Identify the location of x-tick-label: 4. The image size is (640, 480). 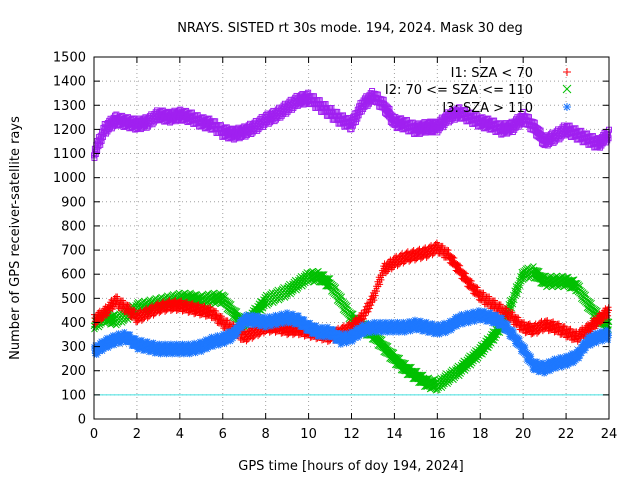
(180, 434).